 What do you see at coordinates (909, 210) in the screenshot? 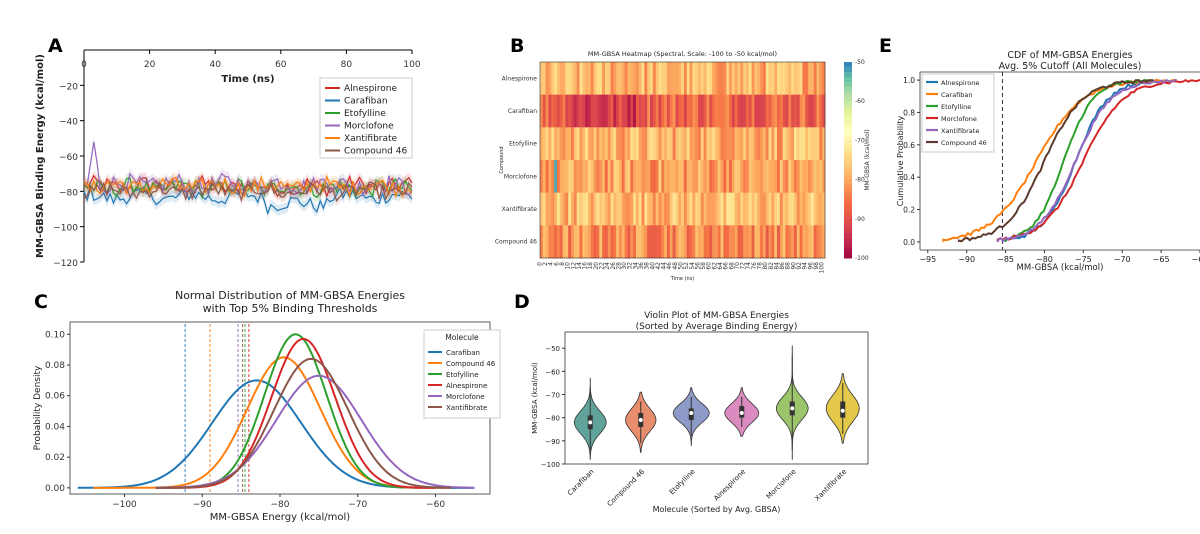
I see `panel-e-y-tick-label: 0.2` at bounding box center [909, 210].